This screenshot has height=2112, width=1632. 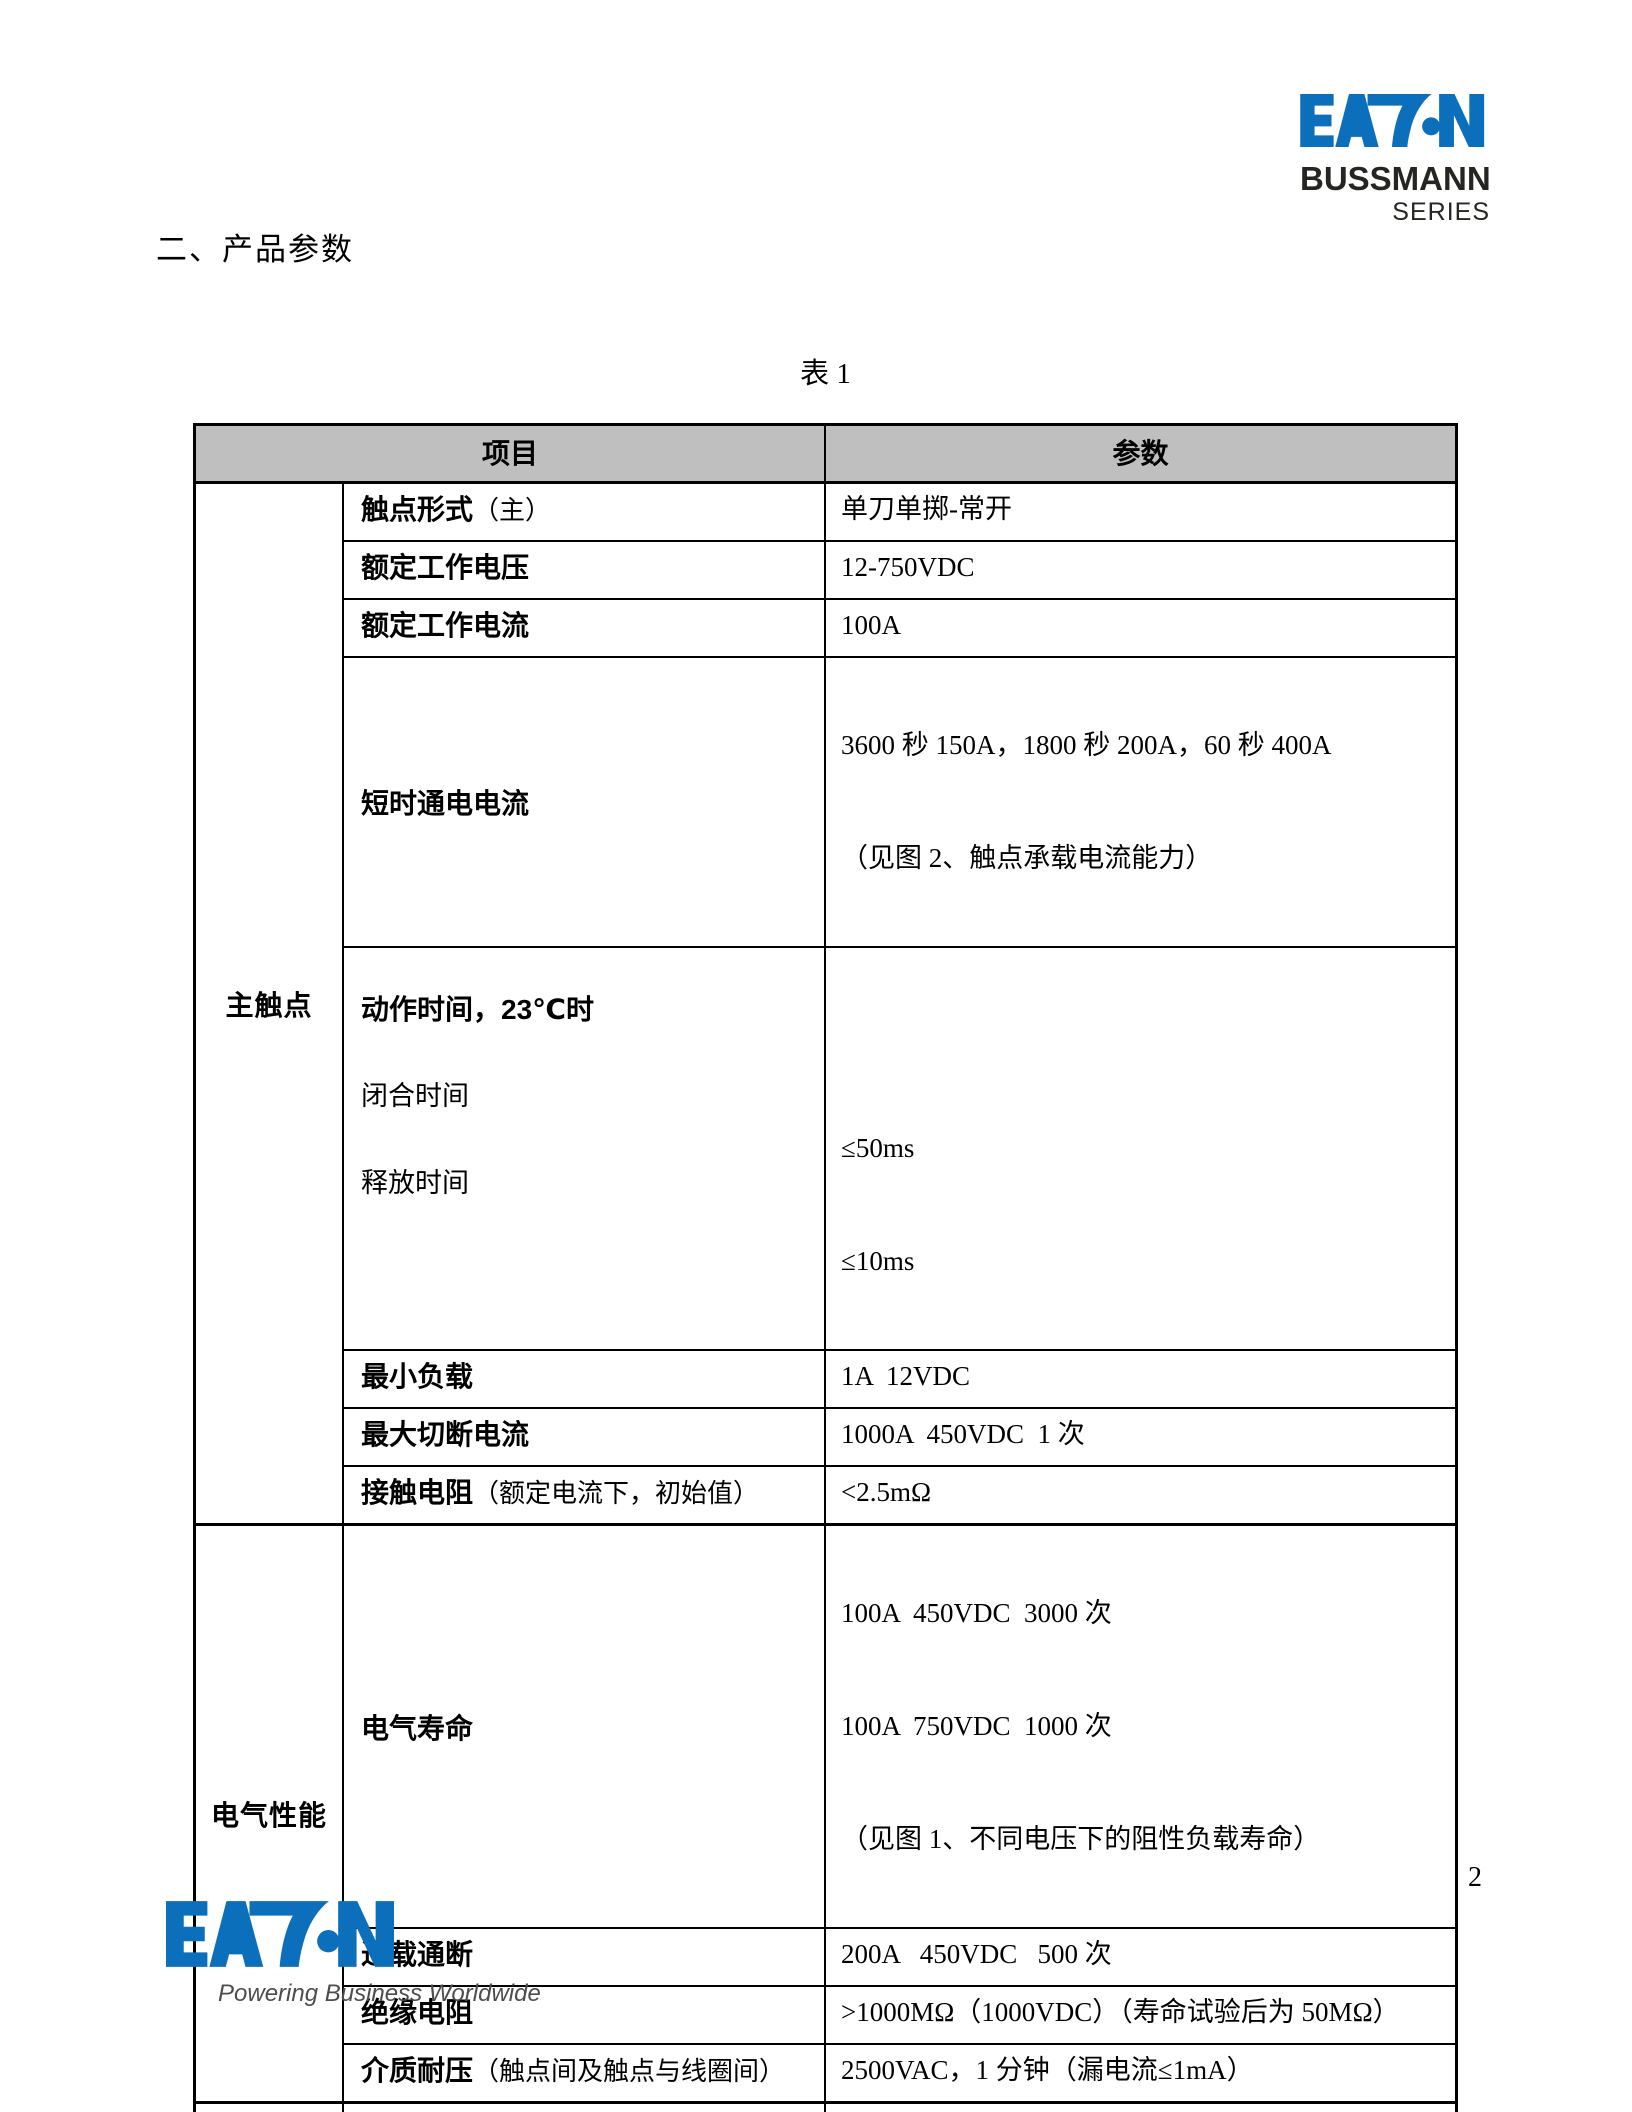 I want to click on row-label: 接触电阻, so click(x=417, y=1492).